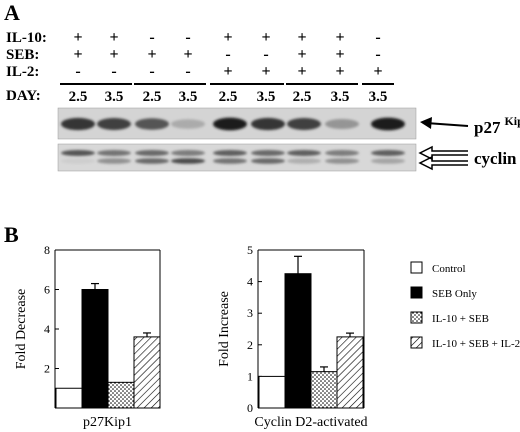 The height and width of the screenshot is (432, 520). I want to click on lane-7-seb: +, so click(301, 54).